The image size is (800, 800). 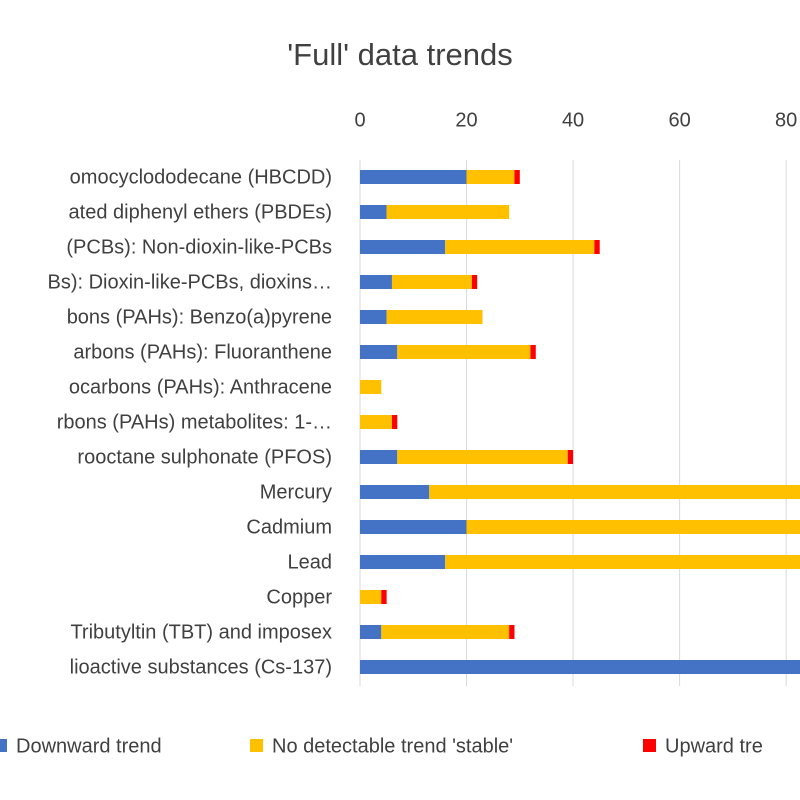 I want to click on y-tick-label: Tributyltin (TBT) and imposex, so click(x=201, y=632).